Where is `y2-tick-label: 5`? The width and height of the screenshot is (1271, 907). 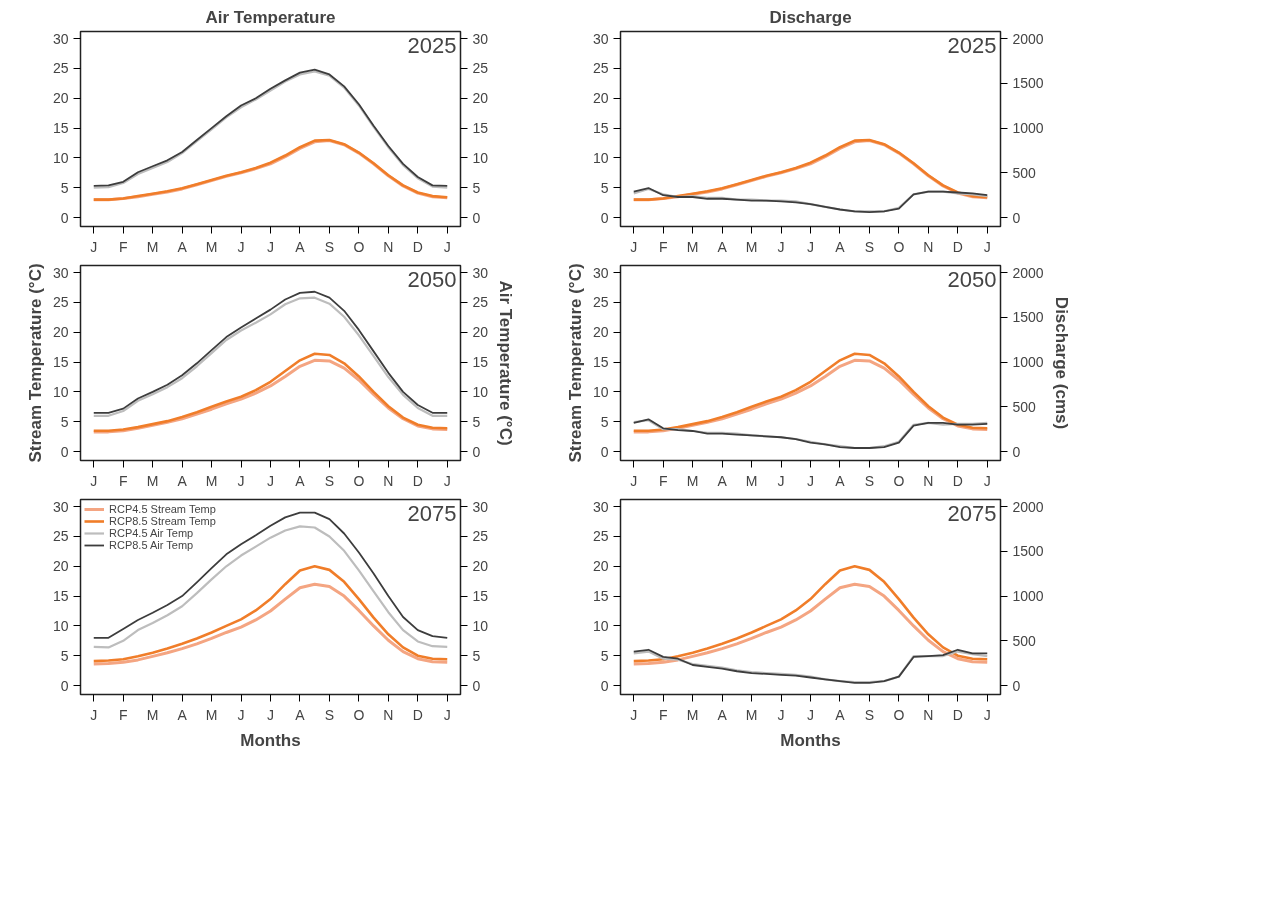 y2-tick-label: 5 is located at coordinates (476, 421).